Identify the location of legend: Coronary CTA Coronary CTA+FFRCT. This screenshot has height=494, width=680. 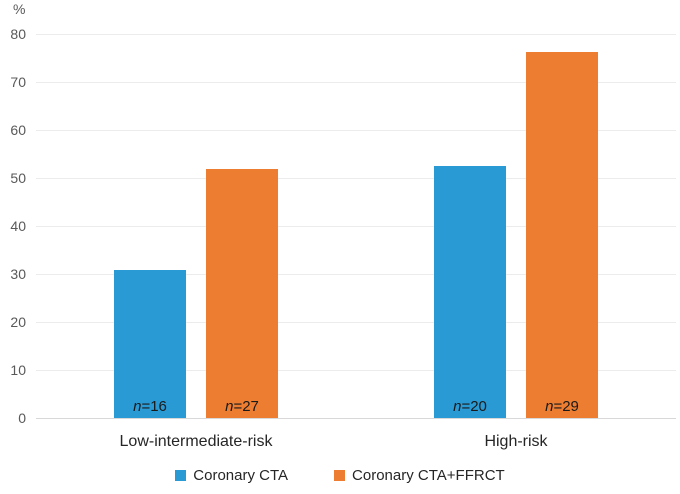
(340, 475).